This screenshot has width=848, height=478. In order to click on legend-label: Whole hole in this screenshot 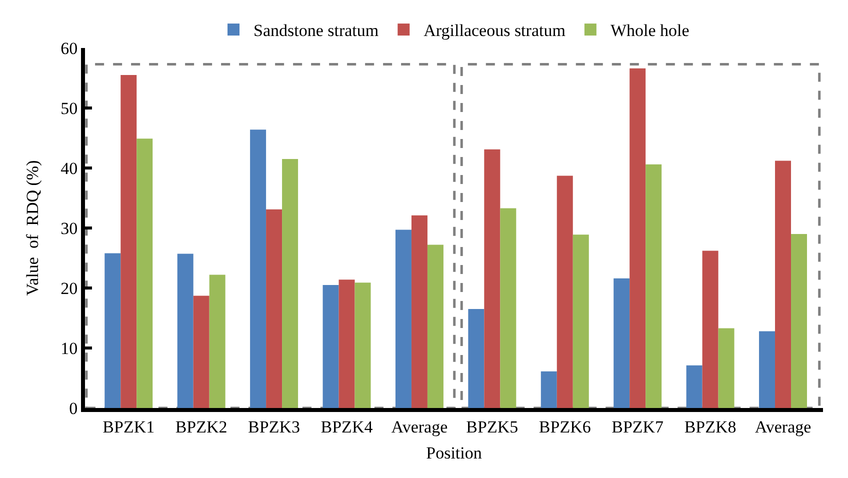, I will do `click(650, 30)`.